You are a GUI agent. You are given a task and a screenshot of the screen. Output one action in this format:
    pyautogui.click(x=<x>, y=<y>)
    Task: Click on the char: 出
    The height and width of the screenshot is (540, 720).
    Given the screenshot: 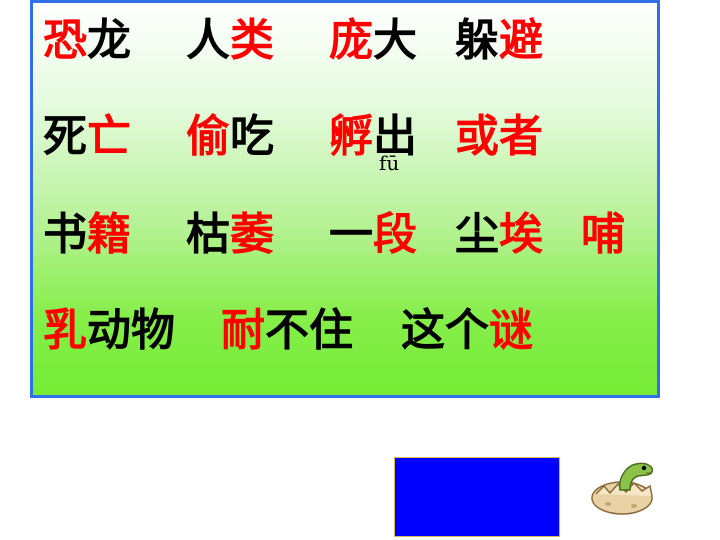 What is the action you would take?
    pyautogui.click(x=395, y=136)
    